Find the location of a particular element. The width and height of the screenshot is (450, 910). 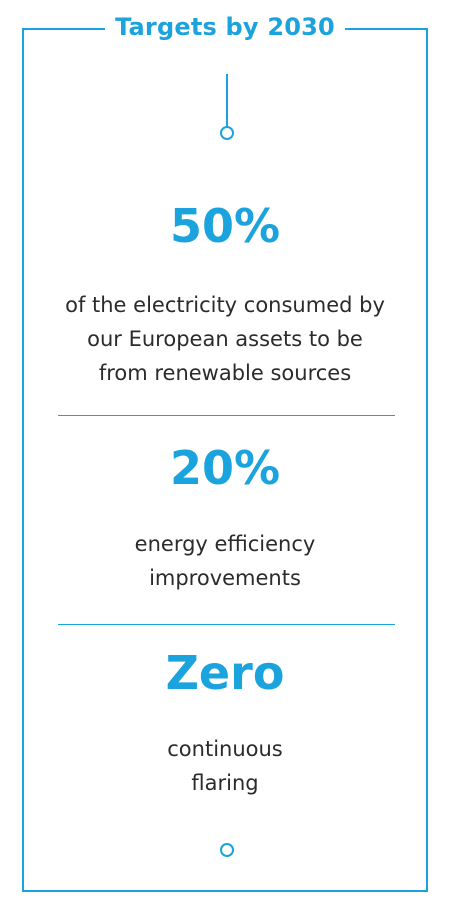

target-value-renewable: 50% is located at coordinates (225, 226).